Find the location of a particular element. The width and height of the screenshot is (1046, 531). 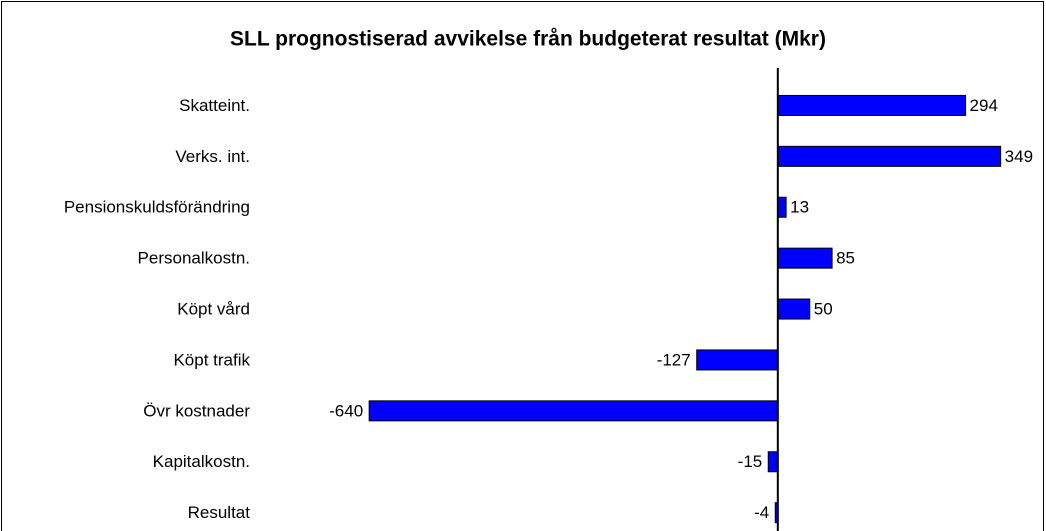

y-tick-label: Verks. int. is located at coordinates (212, 156).